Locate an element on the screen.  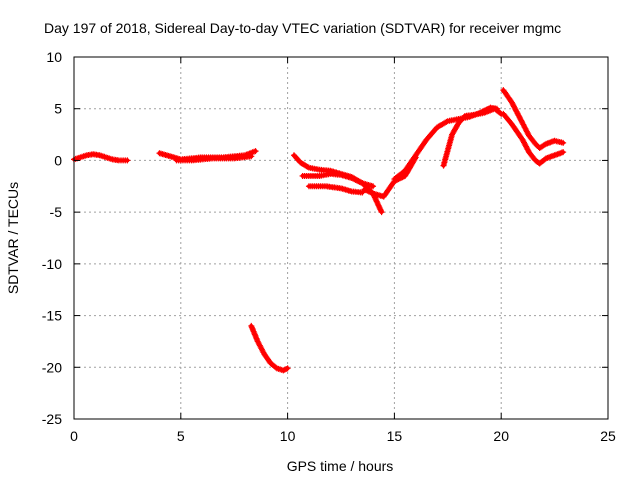
x-tick-label: 0 is located at coordinates (74, 436).